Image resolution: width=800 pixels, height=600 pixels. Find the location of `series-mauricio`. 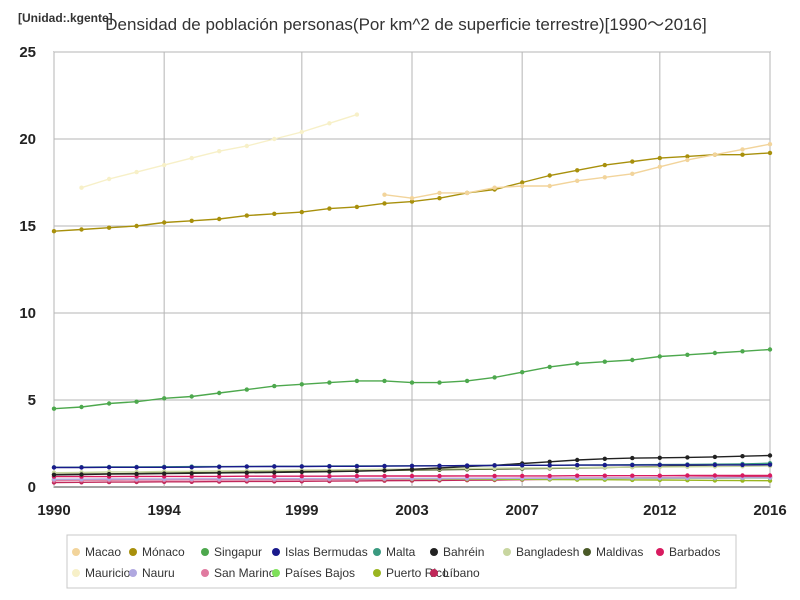

series-mauricio is located at coordinates (219, 151).